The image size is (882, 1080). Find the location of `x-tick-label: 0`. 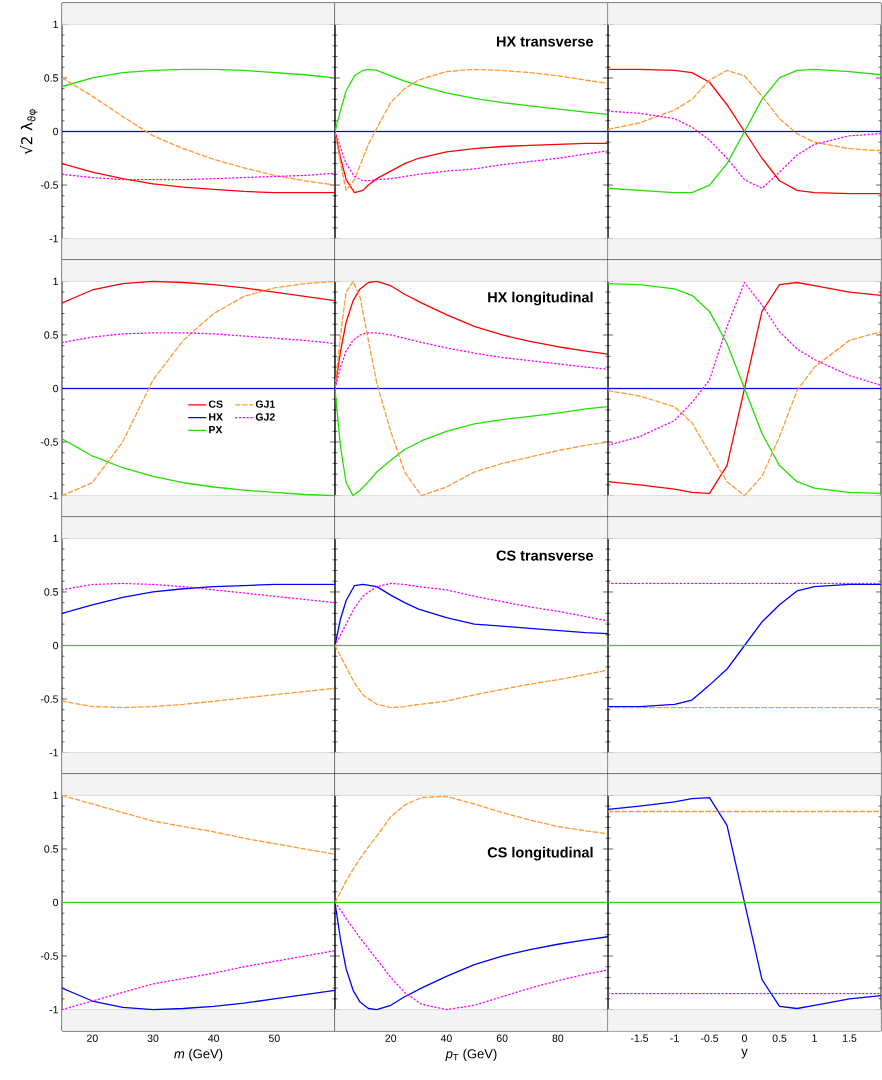

x-tick-label: 0 is located at coordinates (744, 1038).